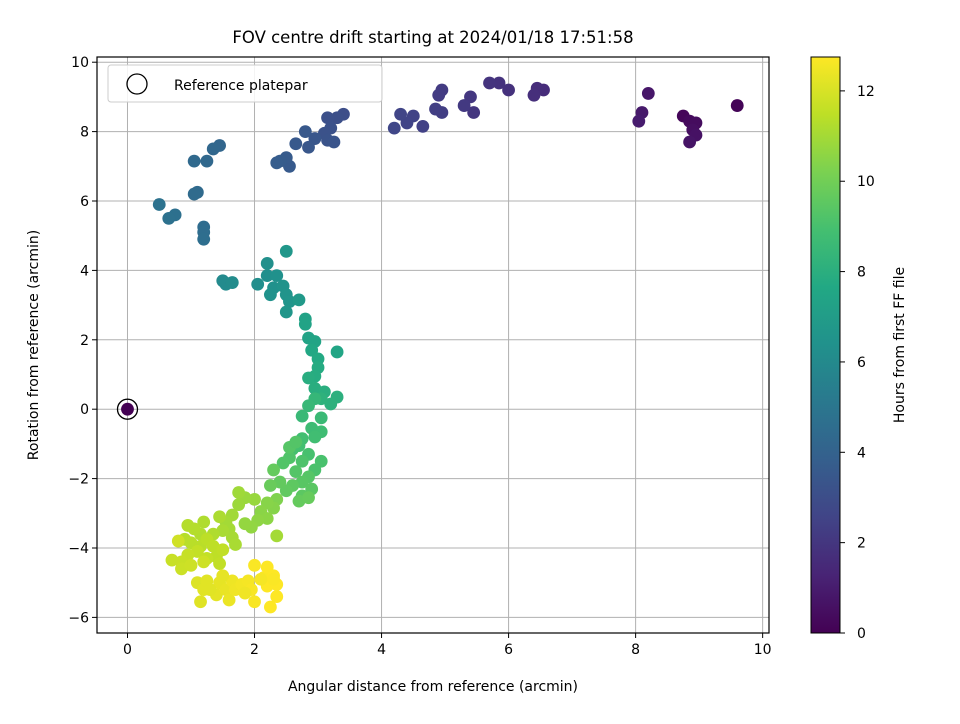 The height and width of the screenshot is (724, 960). Describe the element at coordinates (254, 650) in the screenshot. I see `x-tick-label: 2` at that location.